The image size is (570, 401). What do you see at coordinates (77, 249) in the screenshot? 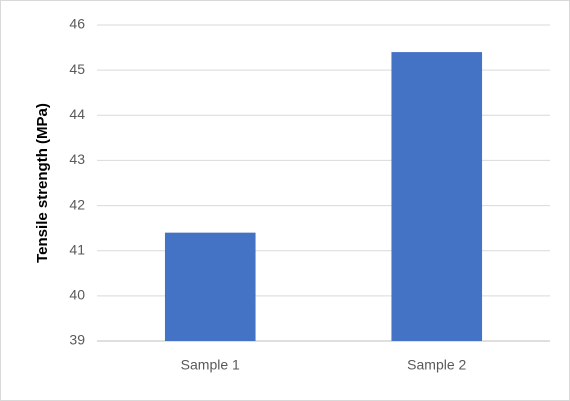
I see `y-tick-label: 41` at bounding box center [77, 249].